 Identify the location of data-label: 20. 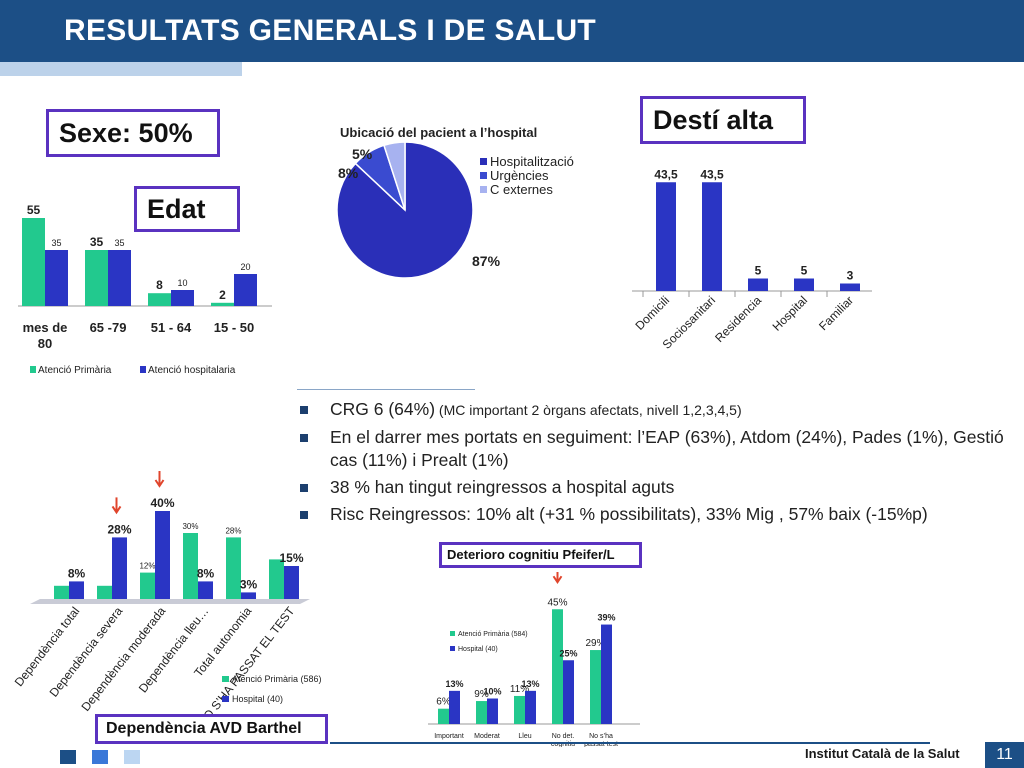
(245, 267).